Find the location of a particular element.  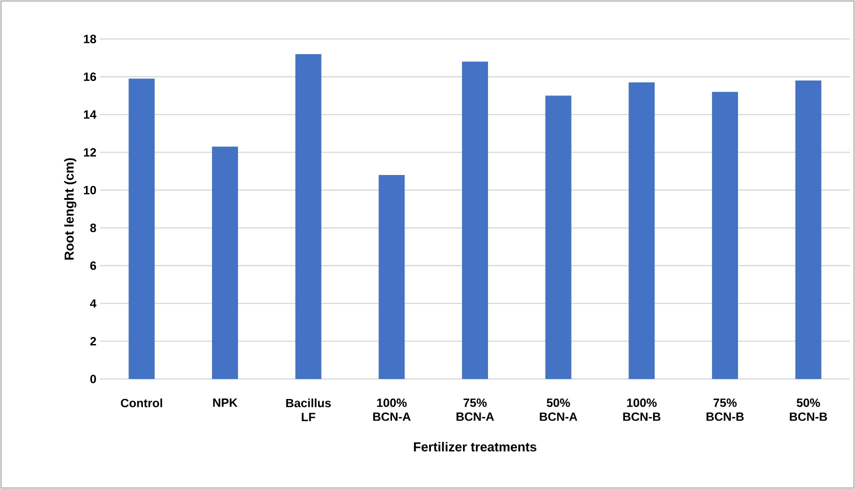

y-axis-title: Root lenght (cm) is located at coordinates (70, 209).